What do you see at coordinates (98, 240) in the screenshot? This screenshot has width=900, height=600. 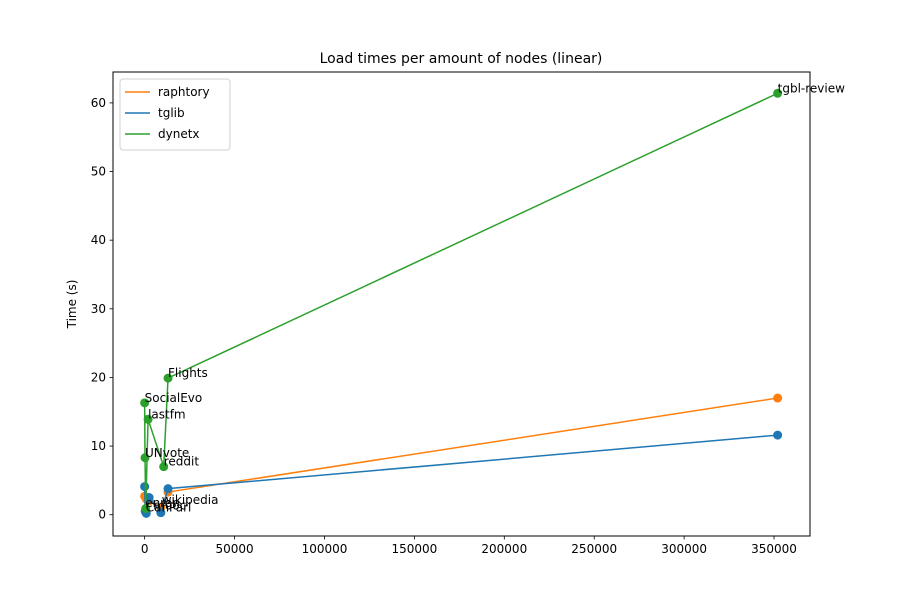 I see `y-tick-label: 40` at bounding box center [98, 240].